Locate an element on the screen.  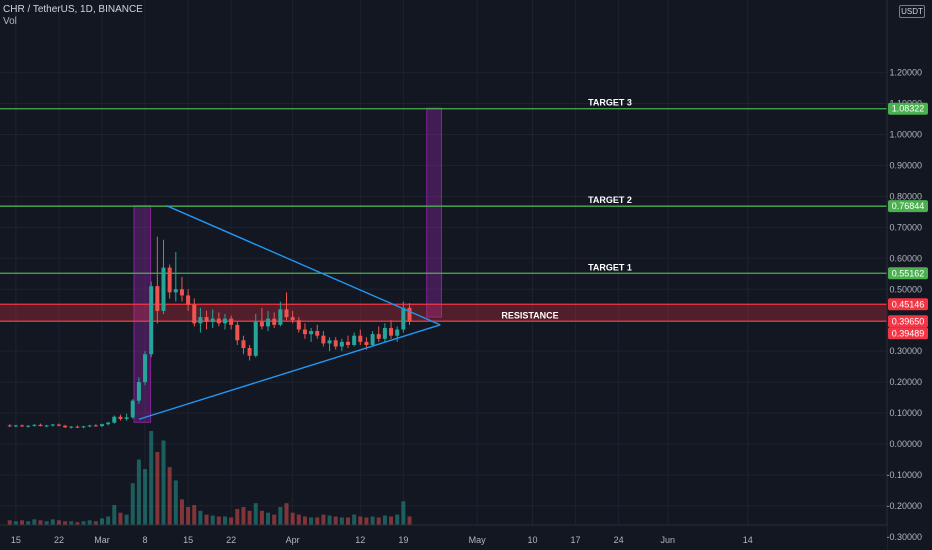
level-price-tag: 1.08322 is located at coordinates (908, 108).